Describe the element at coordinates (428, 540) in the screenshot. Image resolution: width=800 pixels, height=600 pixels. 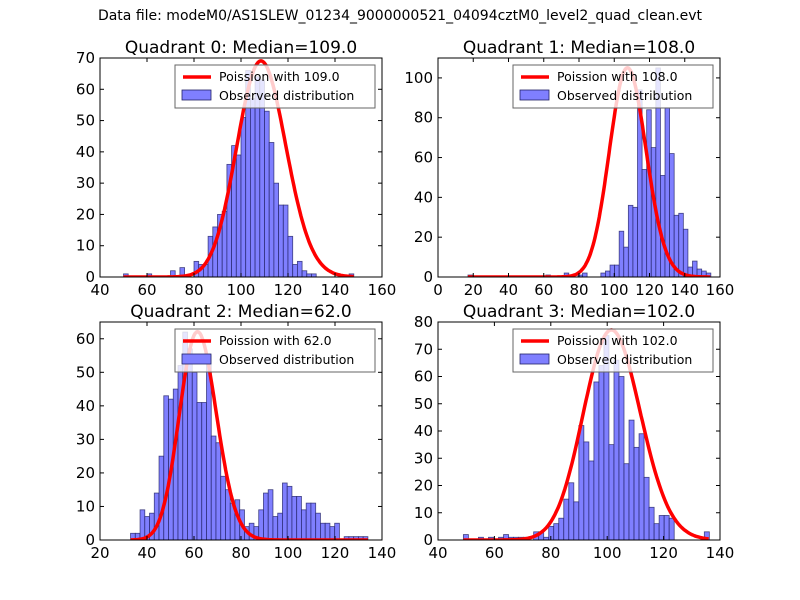
I see `y-tick-label: 0` at that location.